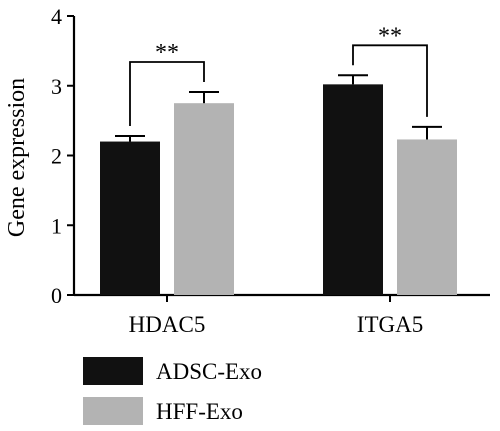 The width and height of the screenshot is (500, 431). I want to click on legend: ADSC-Exo HFF-Exo, so click(172, 391).